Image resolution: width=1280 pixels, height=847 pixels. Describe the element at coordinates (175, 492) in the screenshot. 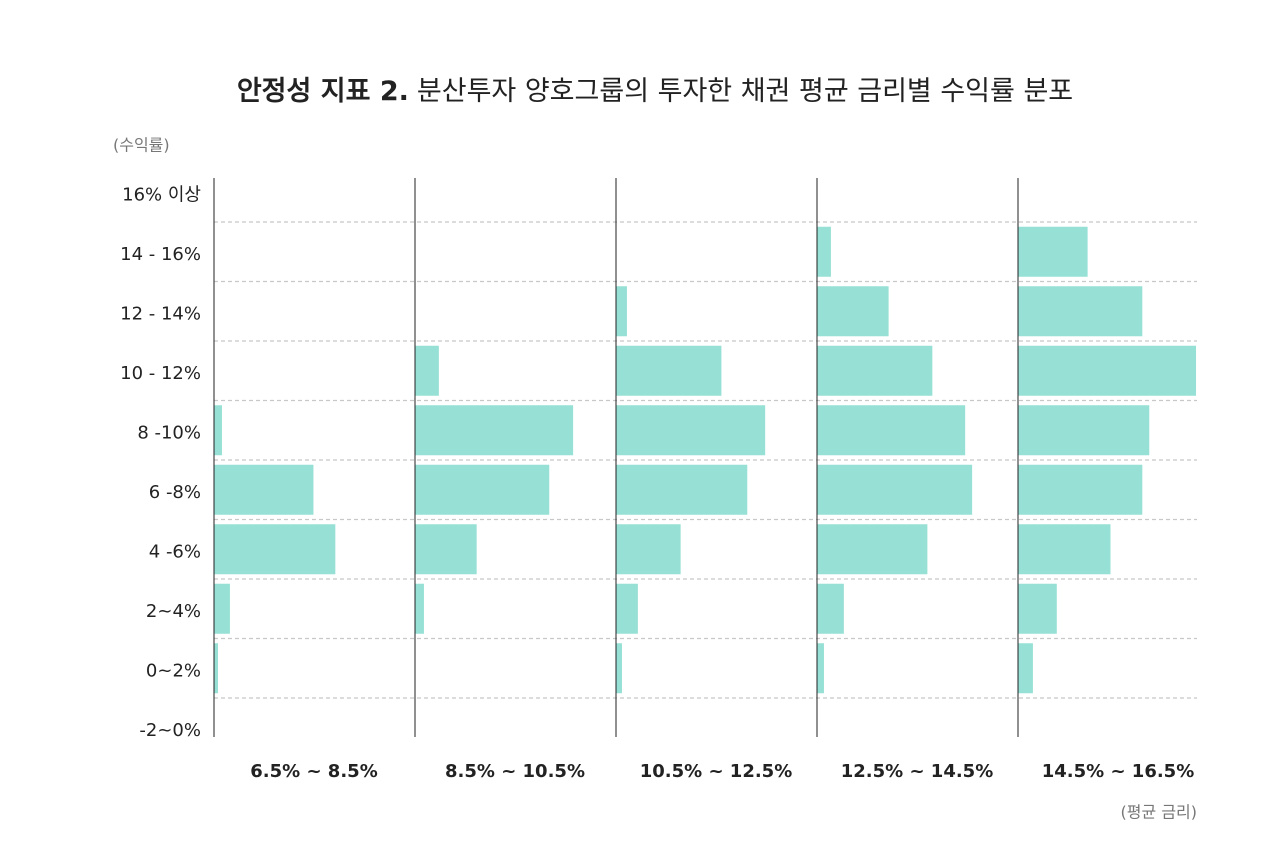

I see `y-tick-label: 6 -8%` at that location.